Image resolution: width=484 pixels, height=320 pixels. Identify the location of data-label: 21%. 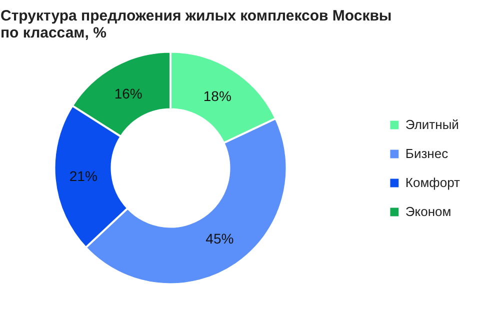
(83, 176).